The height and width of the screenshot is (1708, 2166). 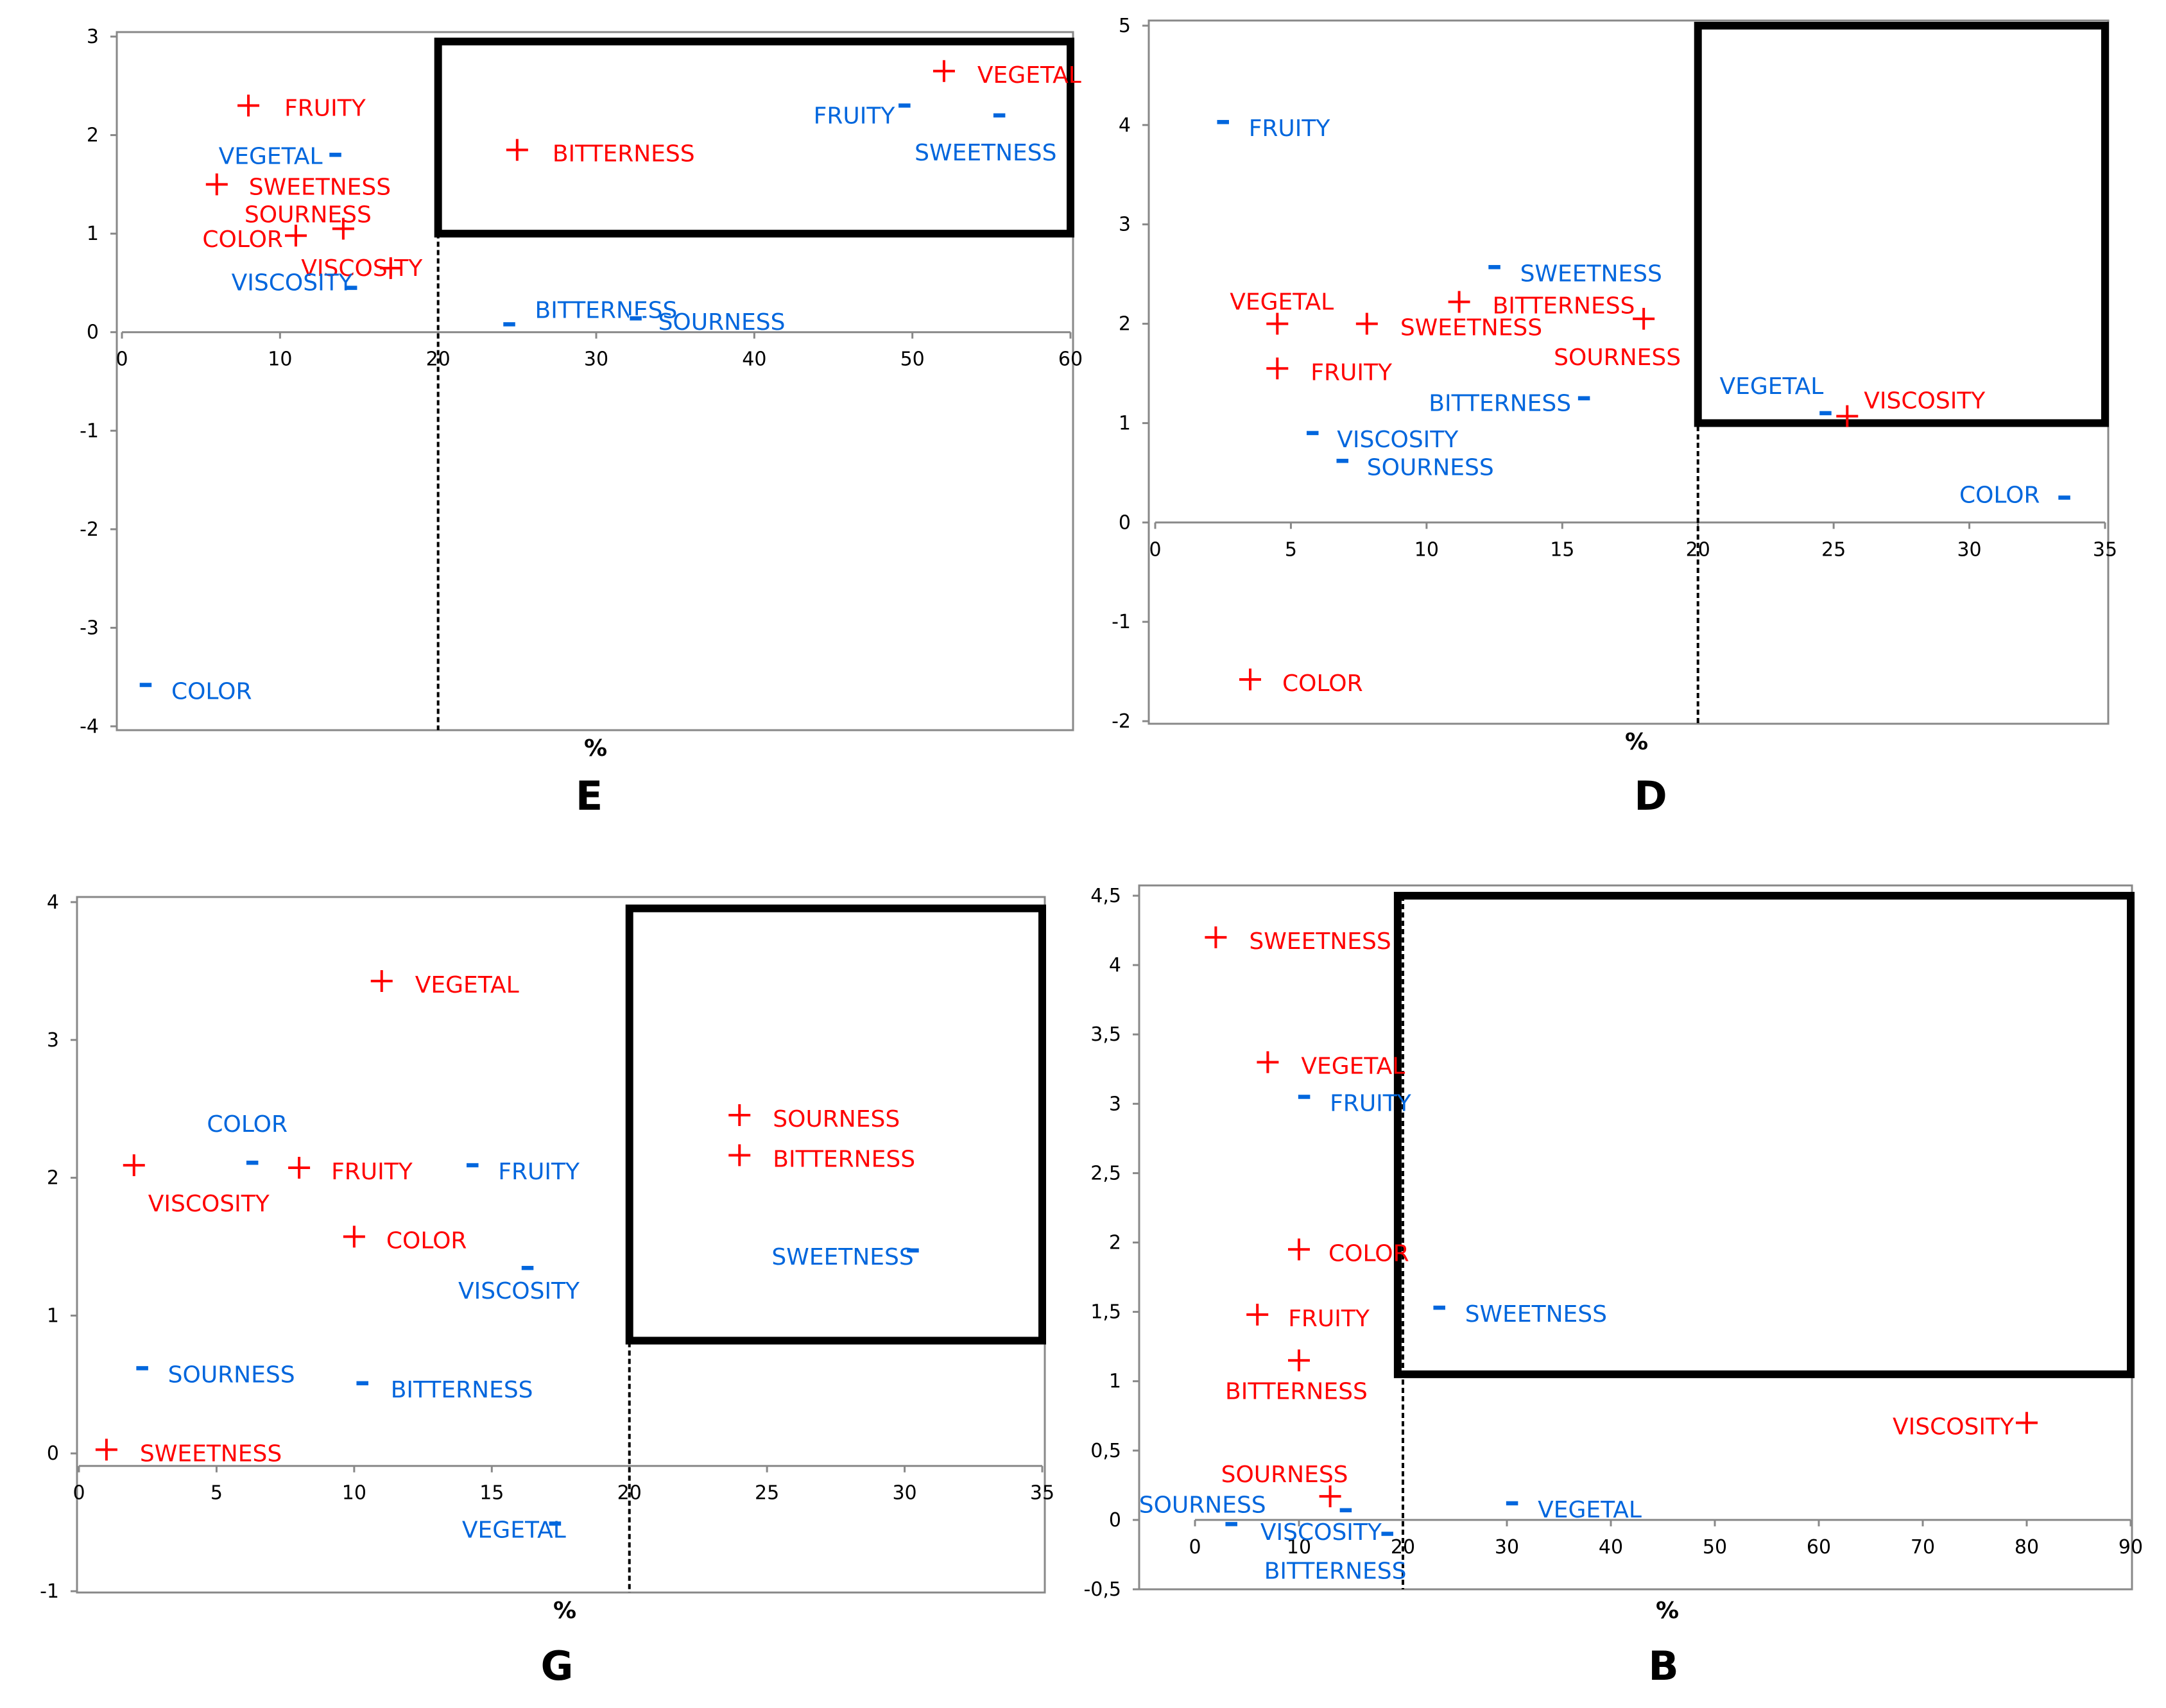 I want to click on dash-marker-fruity, so click(x=1304, y=1096).